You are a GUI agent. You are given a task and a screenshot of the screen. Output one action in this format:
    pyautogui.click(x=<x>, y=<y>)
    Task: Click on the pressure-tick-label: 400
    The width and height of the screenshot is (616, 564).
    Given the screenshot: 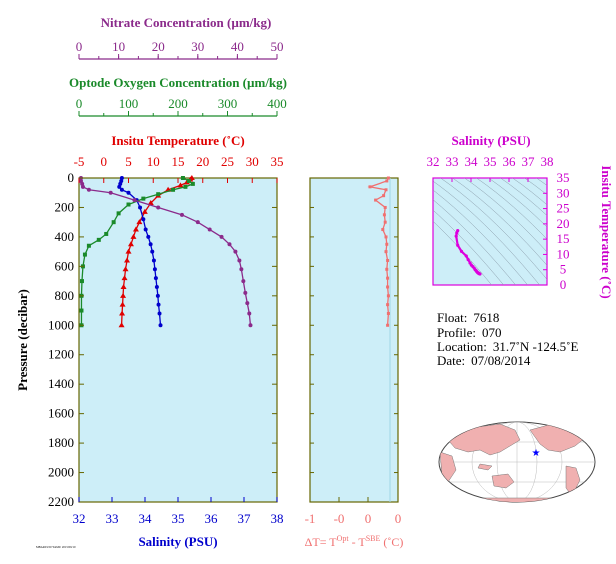 What is the action you would take?
    pyautogui.click(x=65, y=236)
    